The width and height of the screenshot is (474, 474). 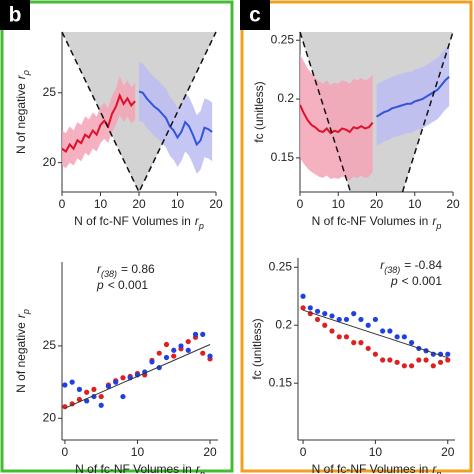 I want to click on axis-label: N of negative rρ, so click(x=22, y=112).